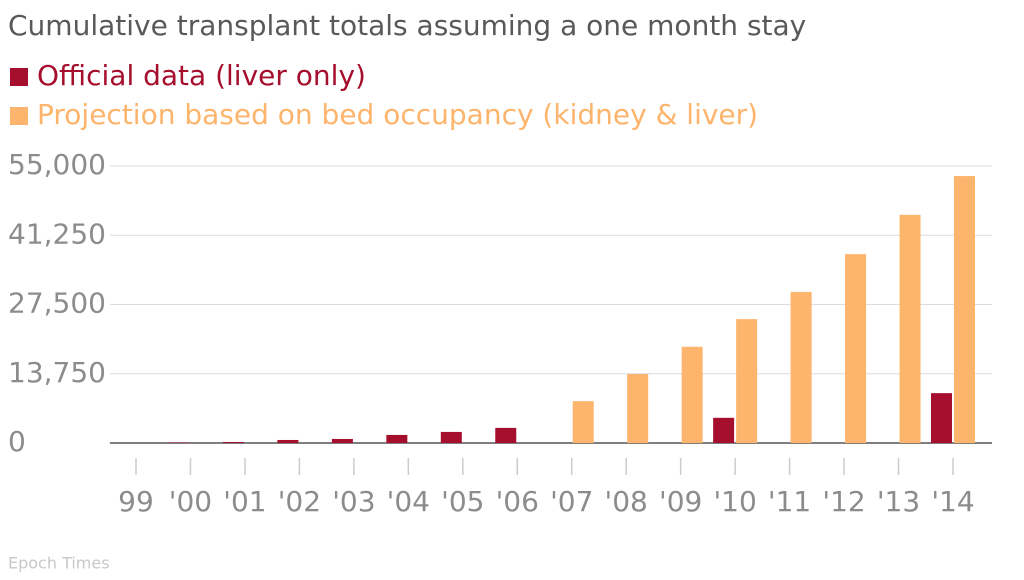 This screenshot has width=1024, height=580. What do you see at coordinates (680, 501) in the screenshot?
I see `x-tick-label: '09` at bounding box center [680, 501].